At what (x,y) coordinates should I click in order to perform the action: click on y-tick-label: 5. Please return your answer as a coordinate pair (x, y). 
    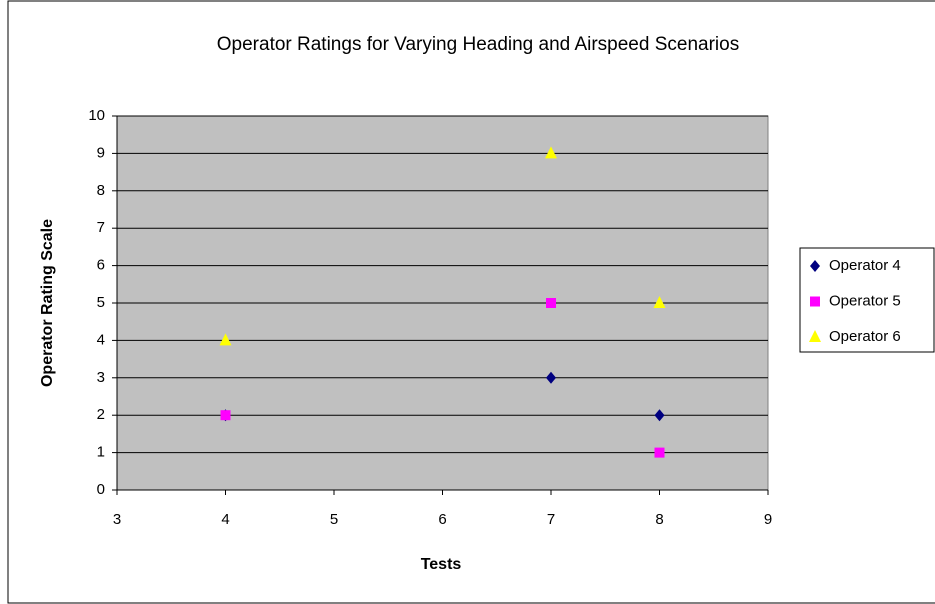
    Looking at the image, I should click on (101, 302).